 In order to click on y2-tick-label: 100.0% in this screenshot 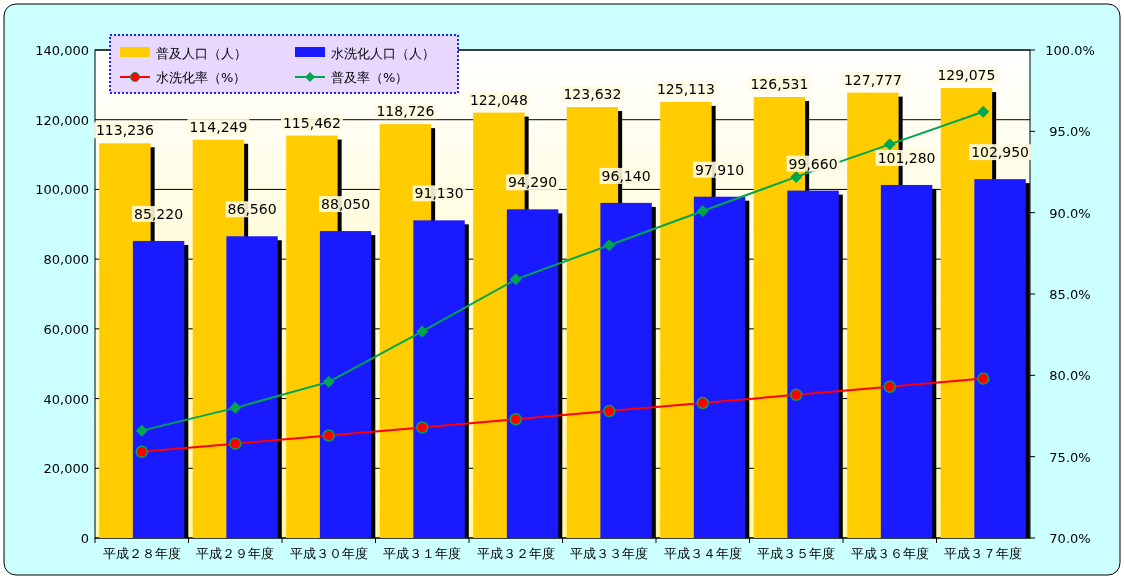, I will do `click(1070, 50)`.